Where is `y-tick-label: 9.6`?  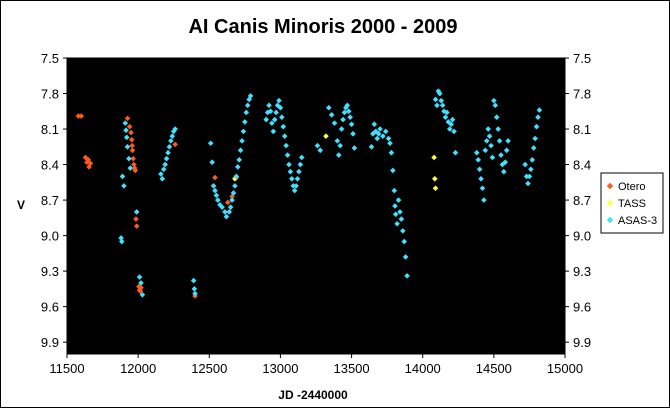 y-tick-label: 9.6 is located at coordinates (50, 307).